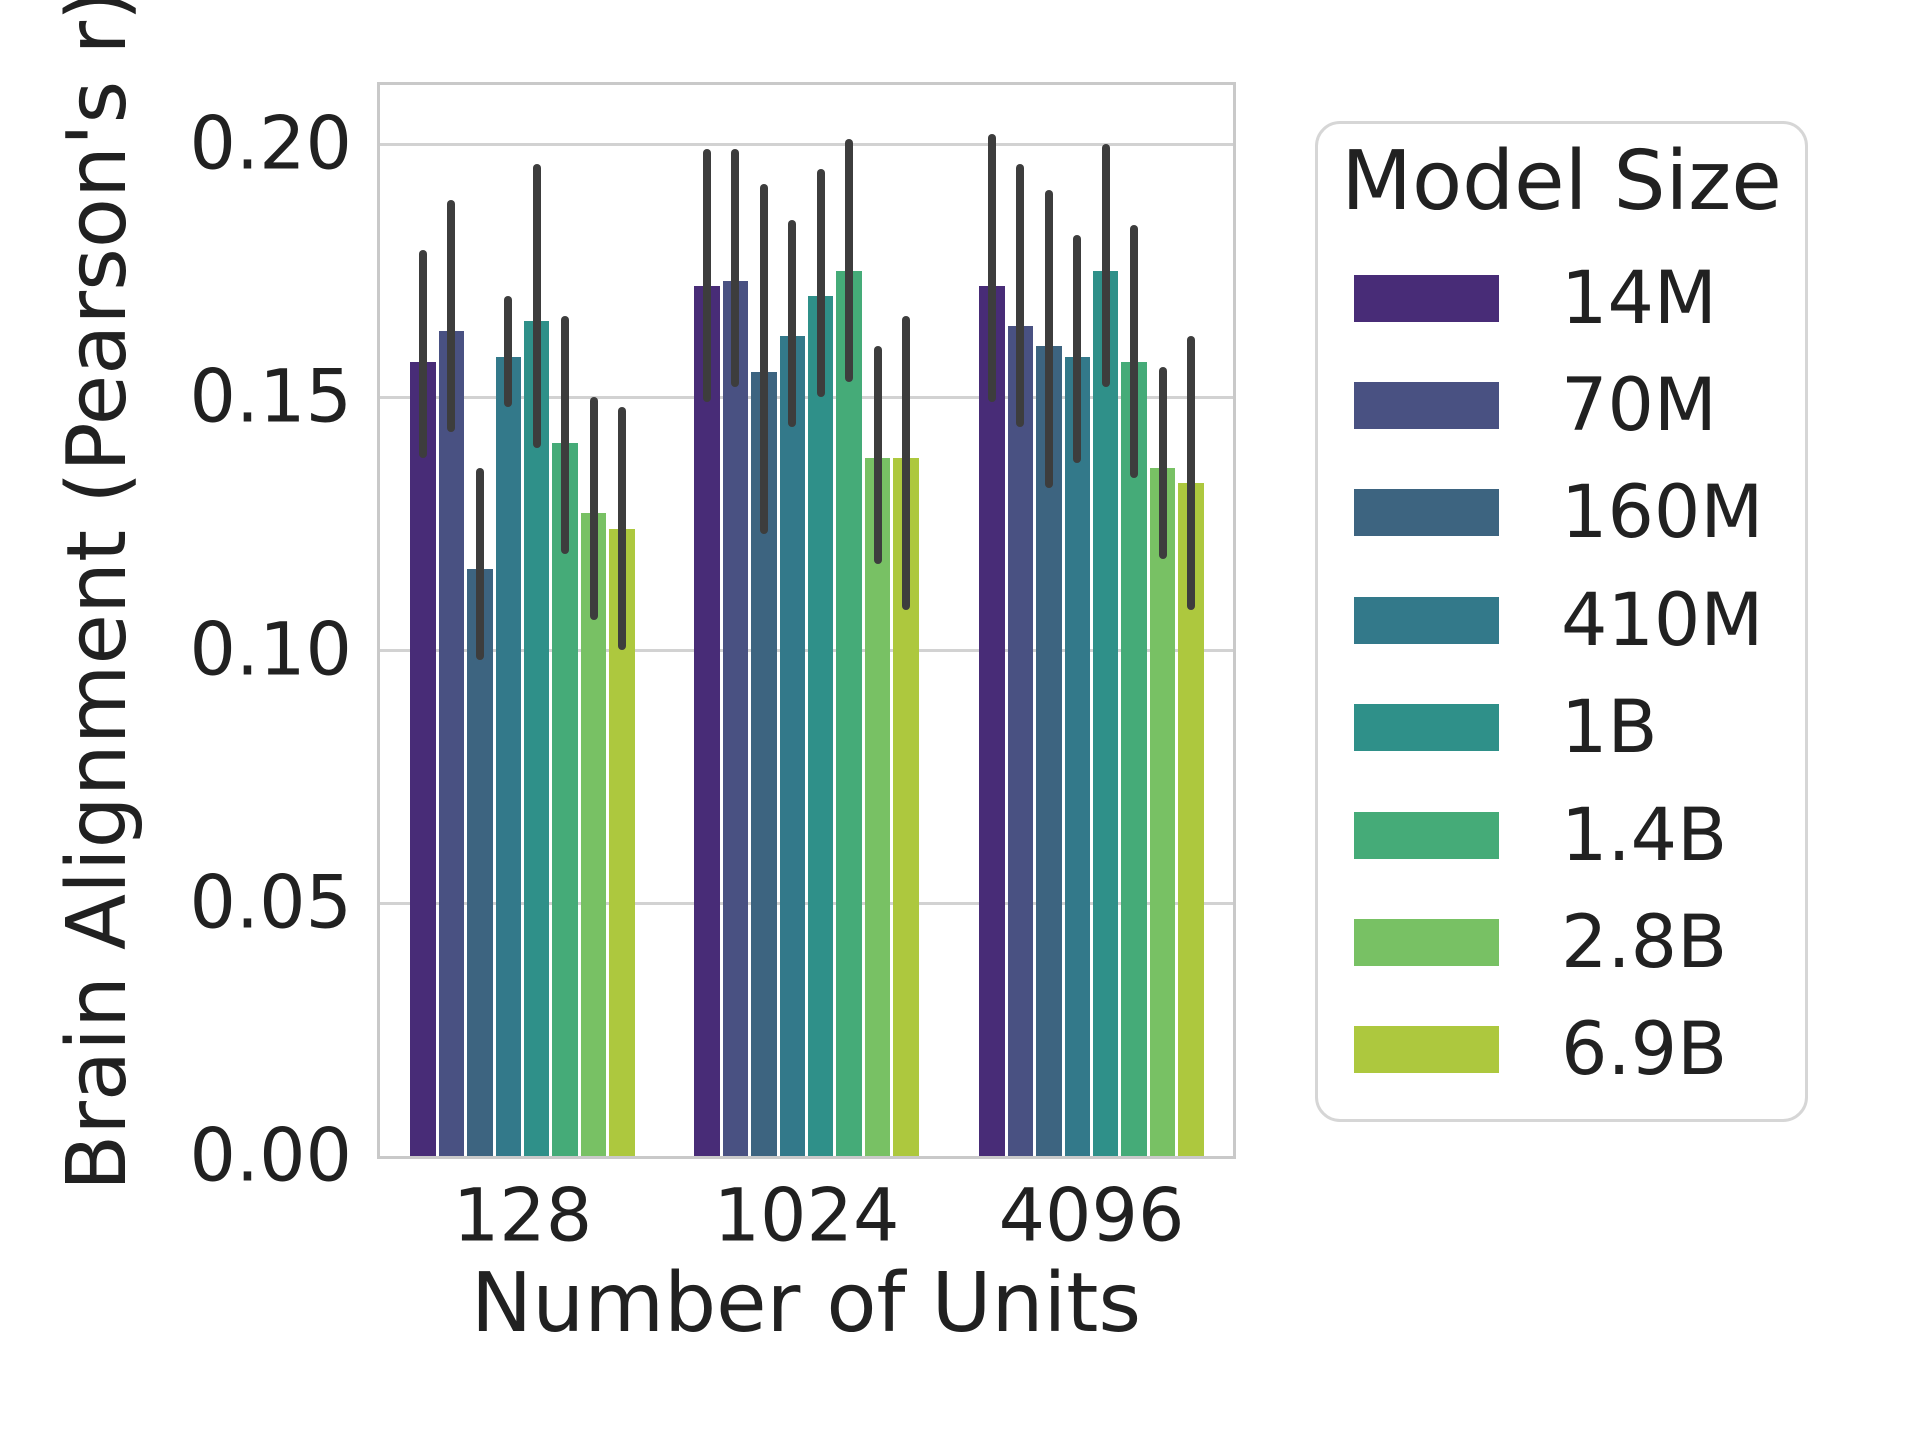 Image resolution: width=1920 pixels, height=1440 pixels. Describe the element at coordinates (806, 1216) in the screenshot. I see `x-tick-label: 1024` at that location.